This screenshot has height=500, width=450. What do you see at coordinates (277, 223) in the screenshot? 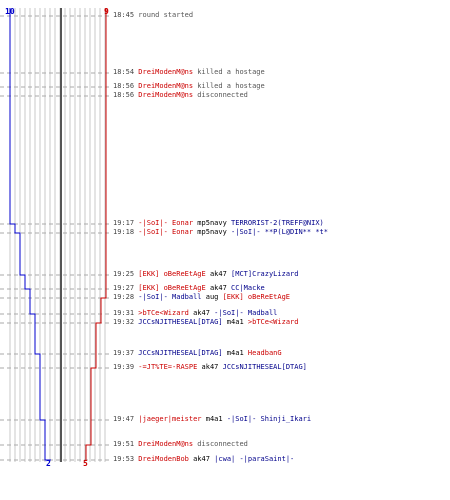
I see `event-text-part: TERRORIST-2(TREFF@NIX)` at bounding box center [277, 223].